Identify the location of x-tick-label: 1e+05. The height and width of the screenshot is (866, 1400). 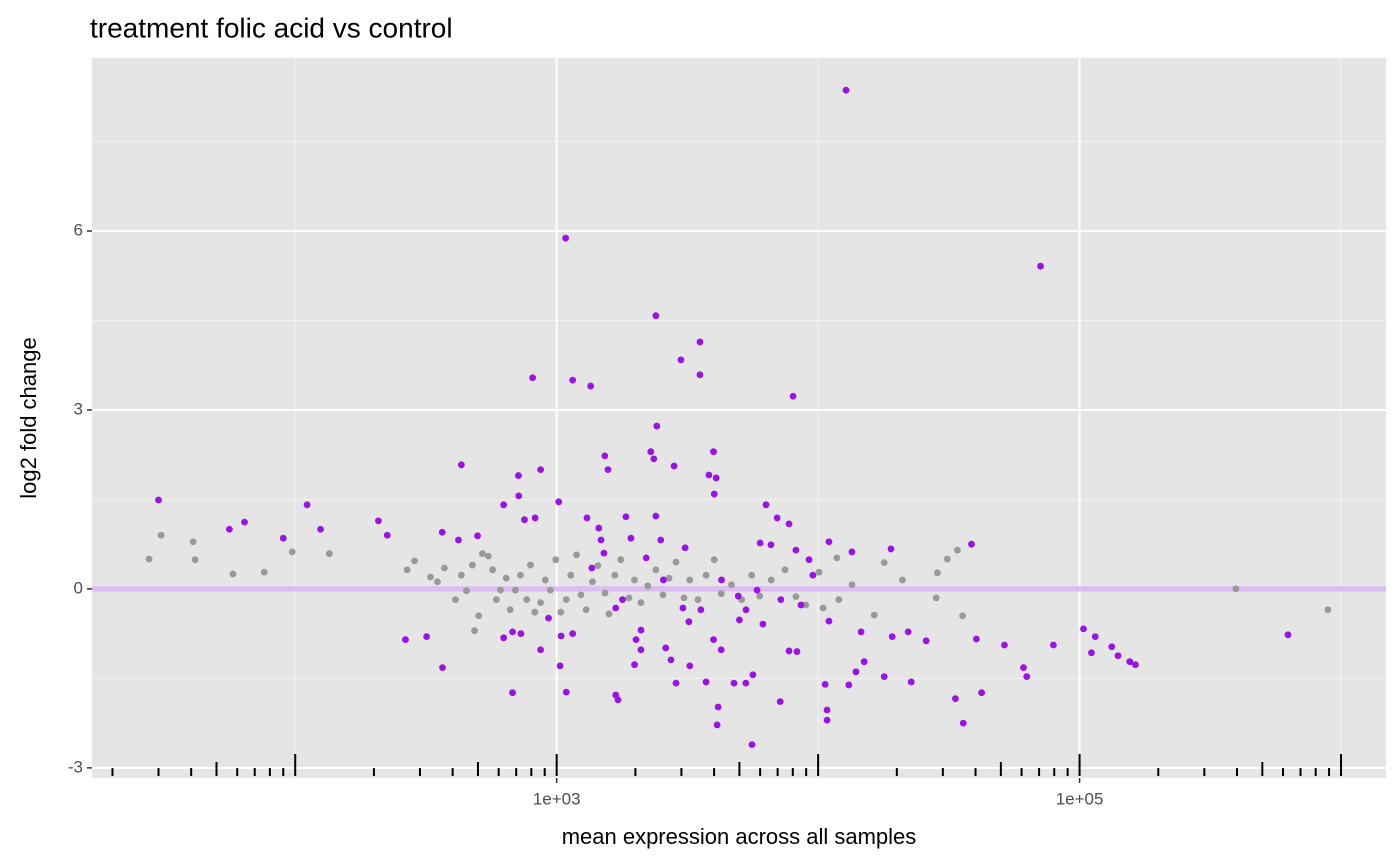
(1080, 798).